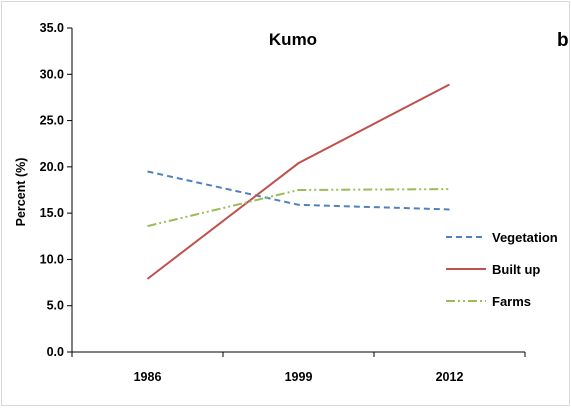 The image size is (571, 410). I want to click on legend-label: Vegetation, so click(525, 237).